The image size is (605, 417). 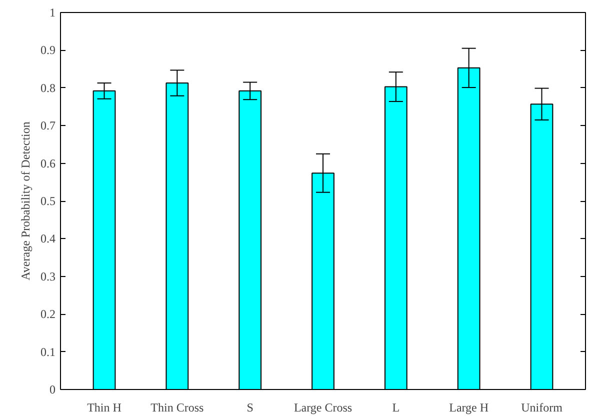 I want to click on y-tick-label: 0.3, so click(x=48, y=276).